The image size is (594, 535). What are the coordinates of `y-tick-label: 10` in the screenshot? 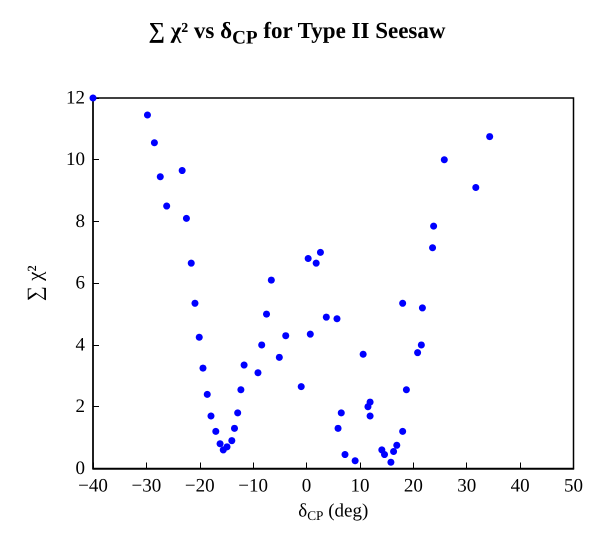 It's located at (75, 159).